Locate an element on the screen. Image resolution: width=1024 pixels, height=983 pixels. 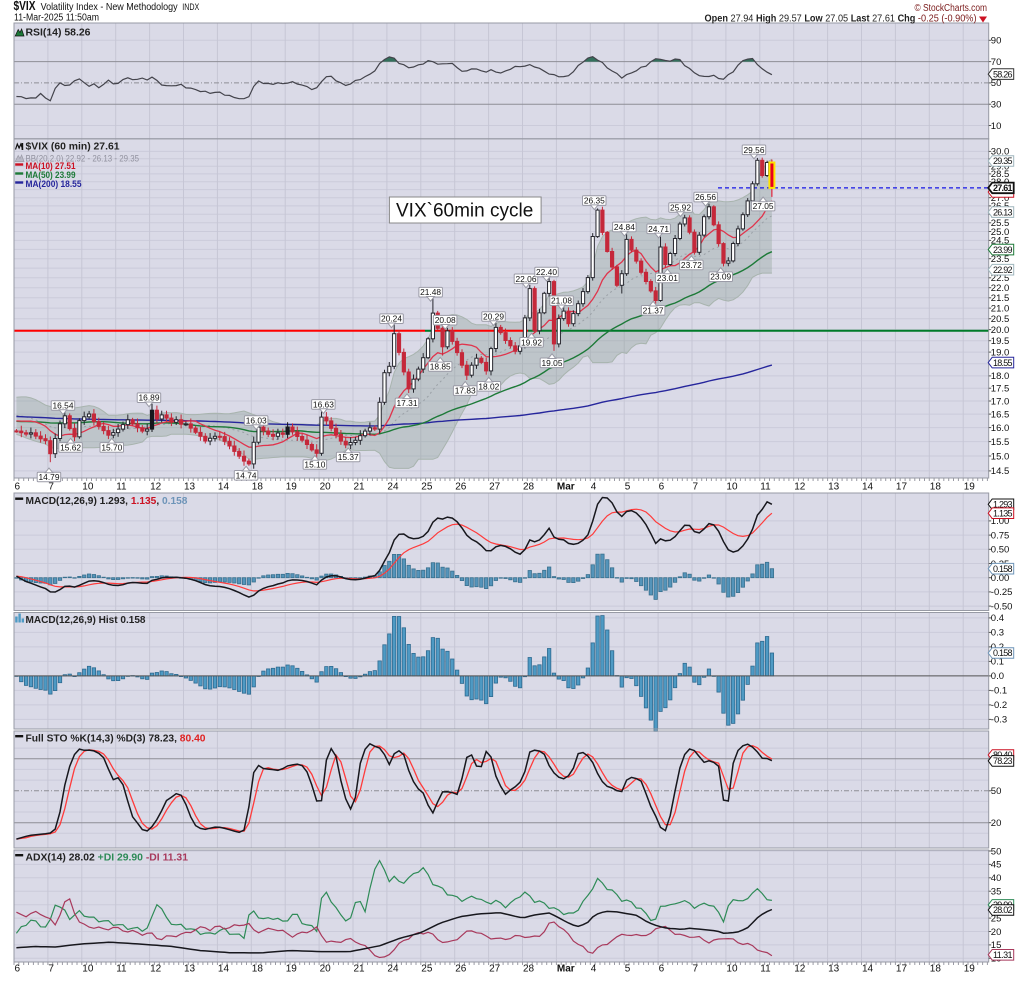
svg-text: 20.24 is located at coordinates (391, 319).